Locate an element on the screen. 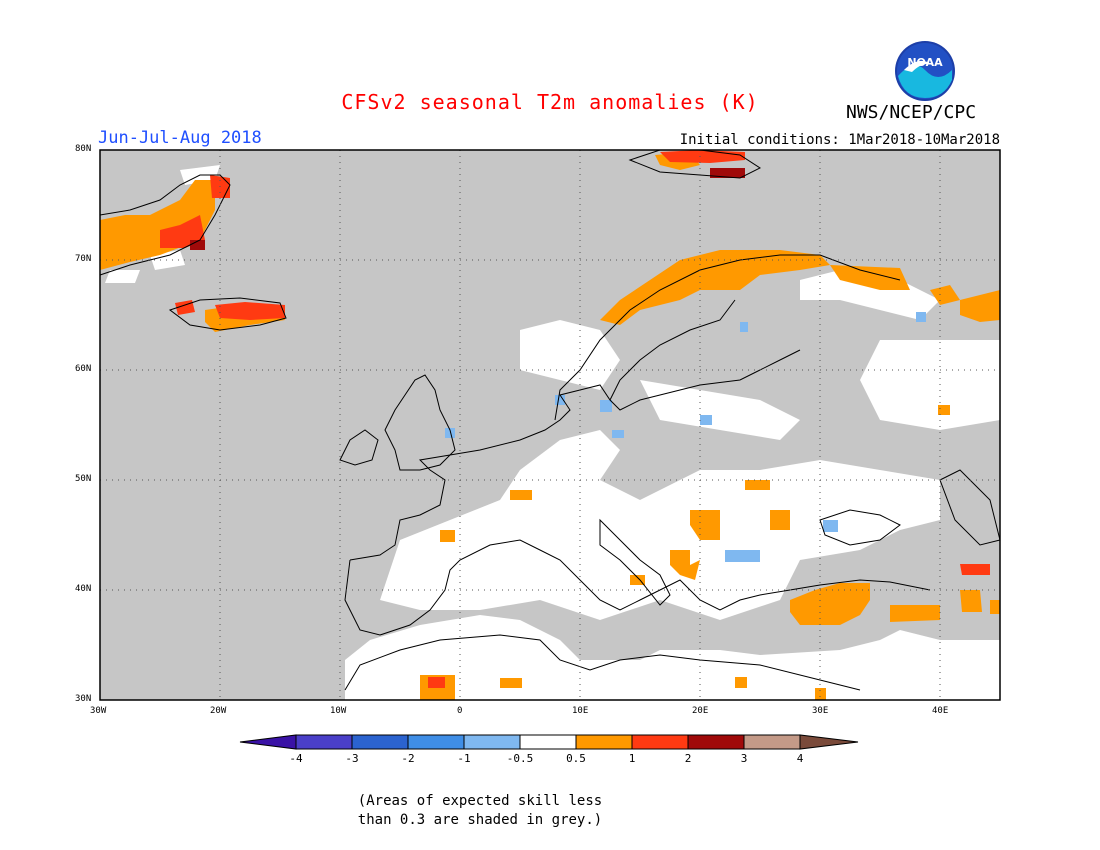 The height and width of the screenshot is (850, 1100). legend-label: -4 is located at coordinates (296, 758).